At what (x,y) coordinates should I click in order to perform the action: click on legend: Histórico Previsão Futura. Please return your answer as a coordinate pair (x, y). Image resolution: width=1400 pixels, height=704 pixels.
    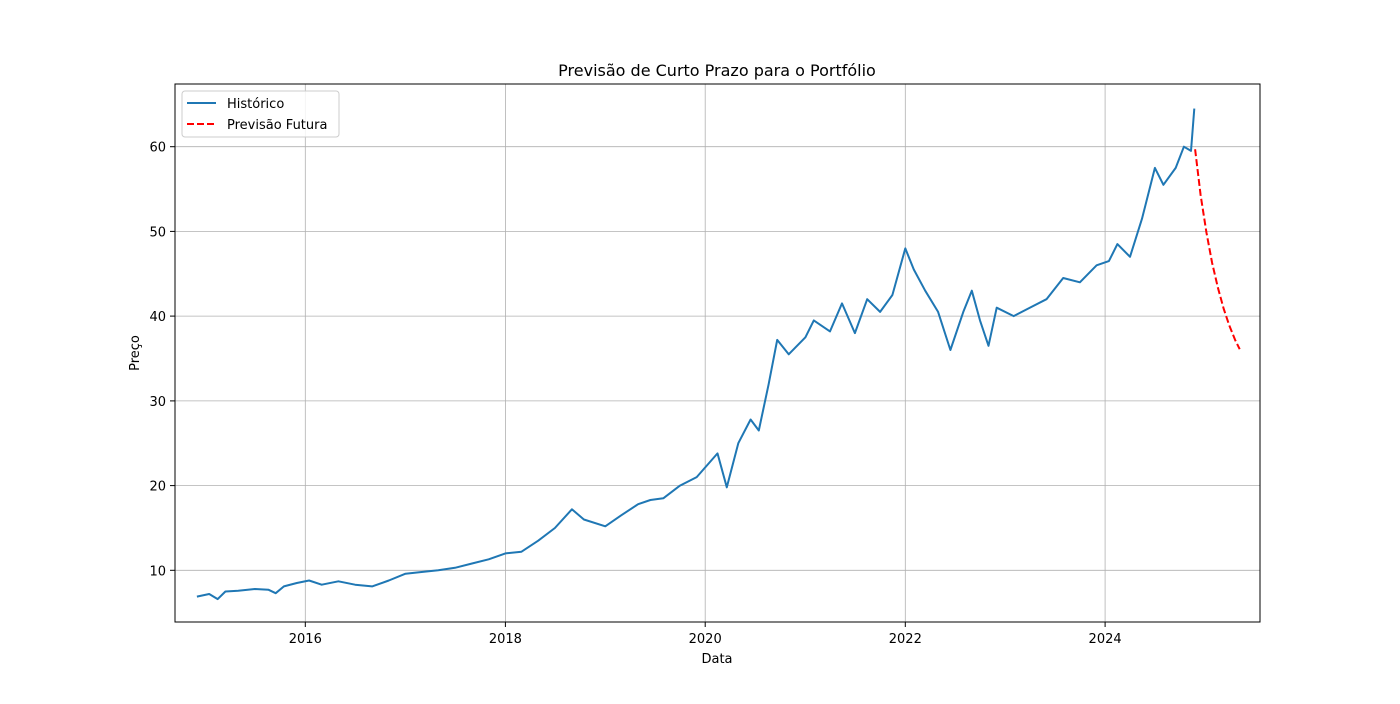
    Looking at the image, I should click on (260, 114).